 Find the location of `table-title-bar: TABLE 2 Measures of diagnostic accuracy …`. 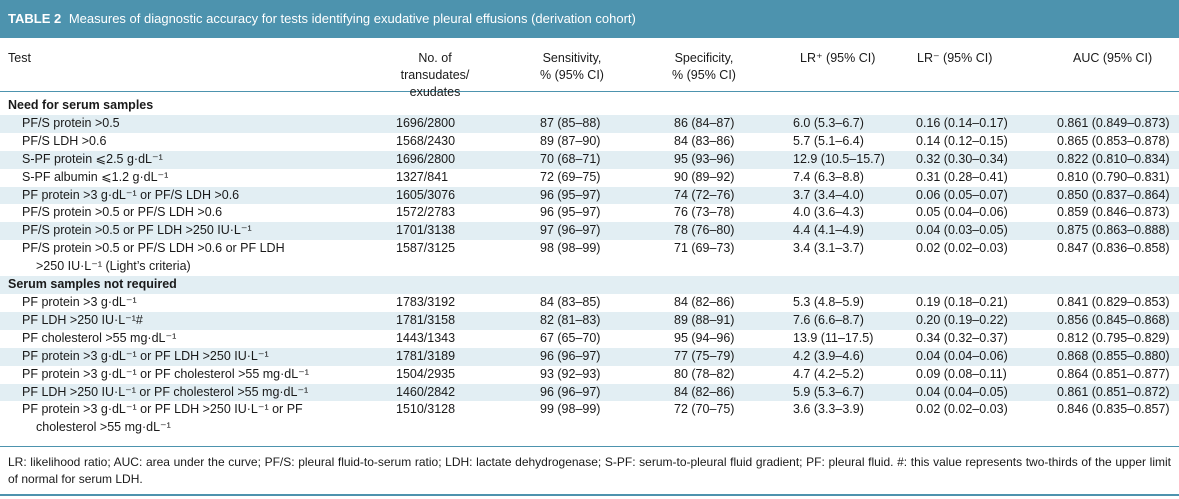

table-title-bar: TABLE 2 Measures of diagnostic accuracy … is located at coordinates (589, 19).